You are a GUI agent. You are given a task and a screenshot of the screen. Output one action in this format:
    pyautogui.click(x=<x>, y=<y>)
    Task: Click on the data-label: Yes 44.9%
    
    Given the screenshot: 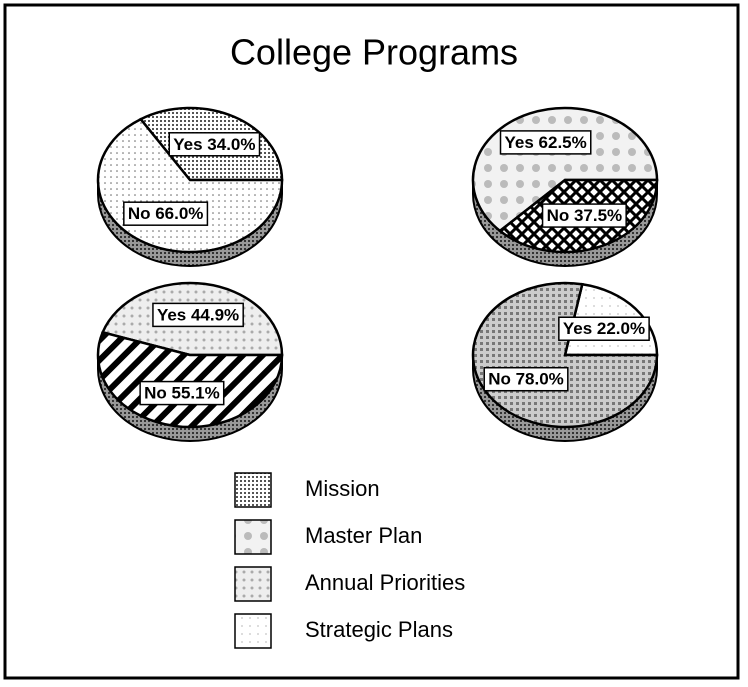 What is the action you would take?
    pyautogui.click(x=198, y=314)
    